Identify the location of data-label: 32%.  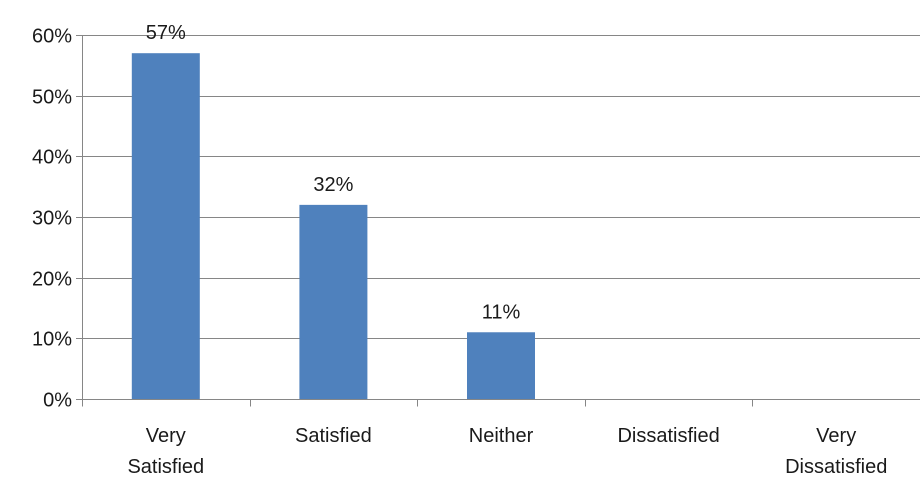
(333, 185).